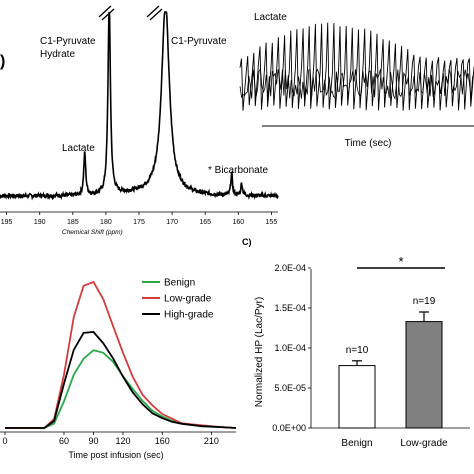 This screenshot has width=474, height=474. I want to click on curves-tick-label: 160, so click(162, 441).